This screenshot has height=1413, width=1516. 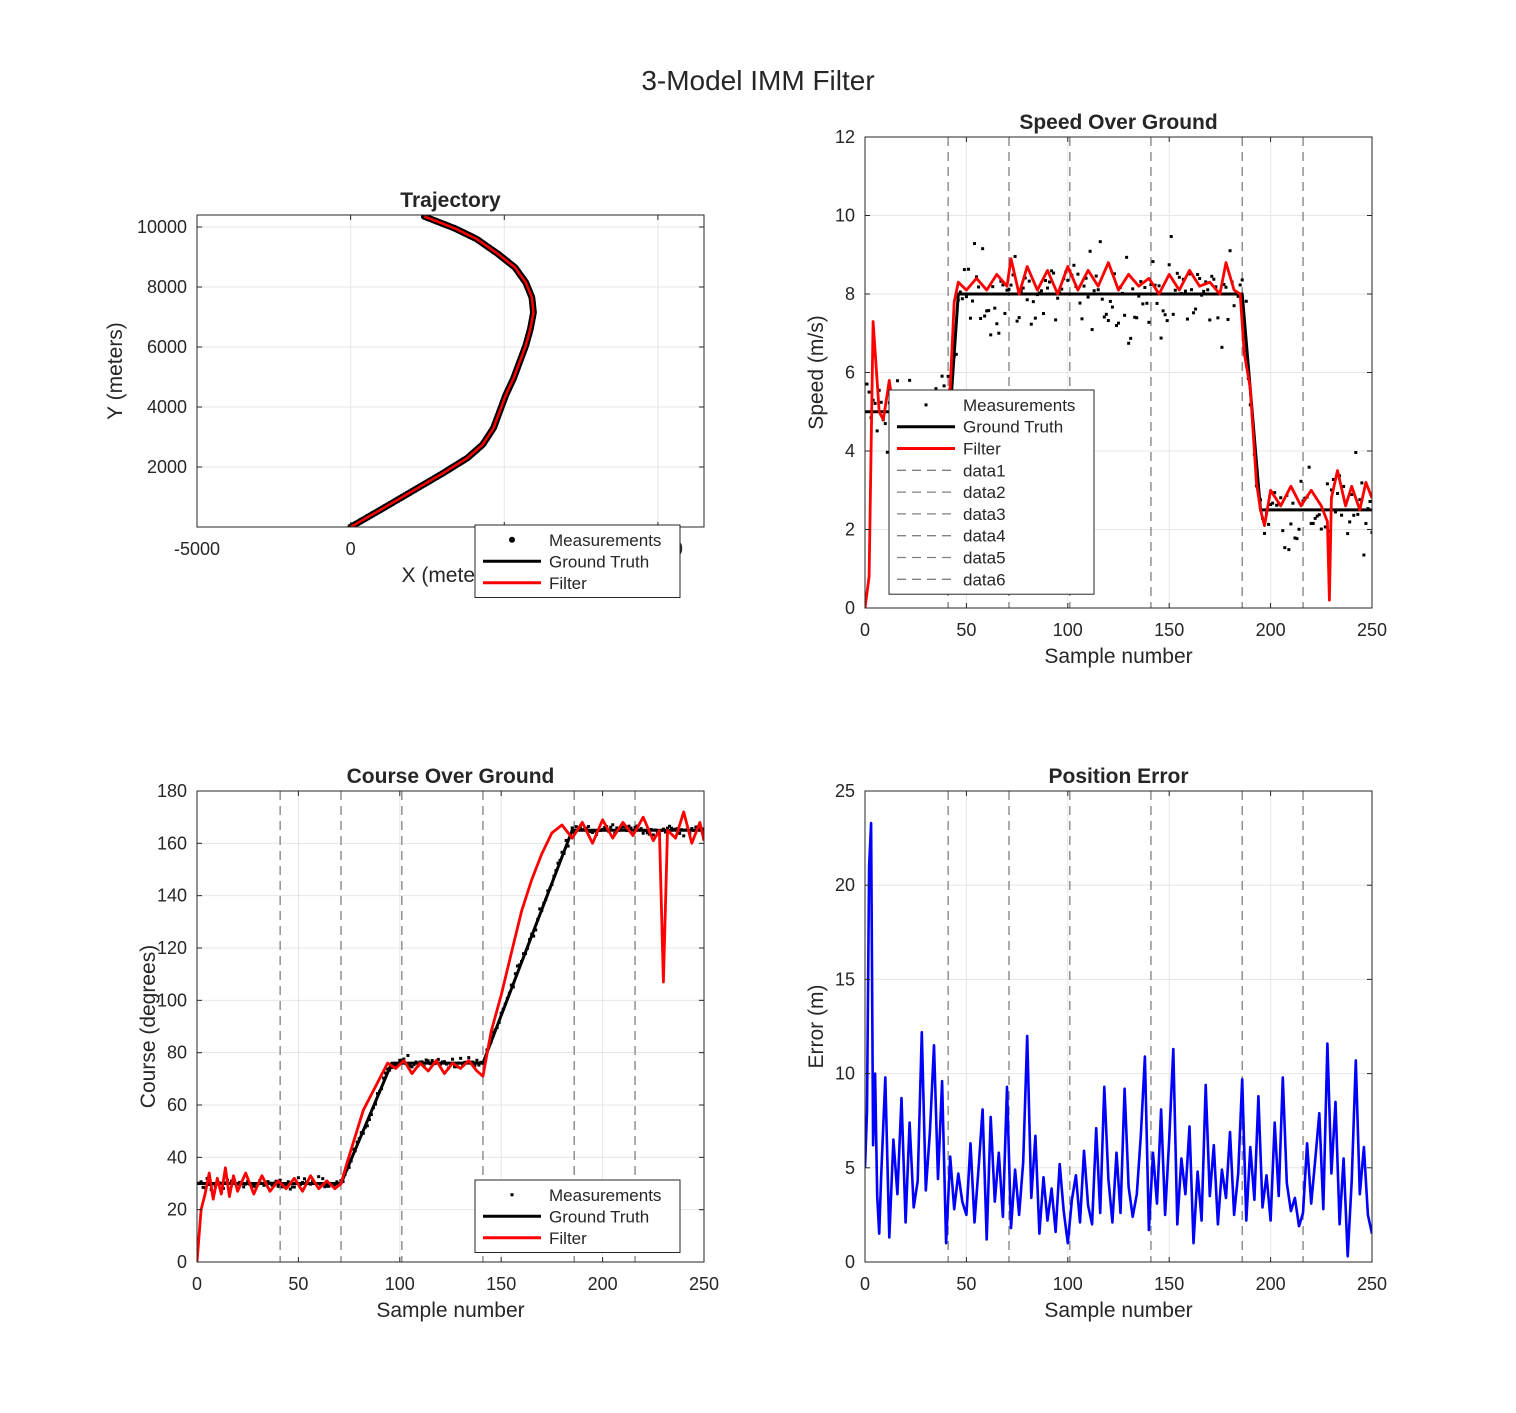 What do you see at coordinates (450, 1036) in the screenshot?
I see `filter-line` at bounding box center [450, 1036].